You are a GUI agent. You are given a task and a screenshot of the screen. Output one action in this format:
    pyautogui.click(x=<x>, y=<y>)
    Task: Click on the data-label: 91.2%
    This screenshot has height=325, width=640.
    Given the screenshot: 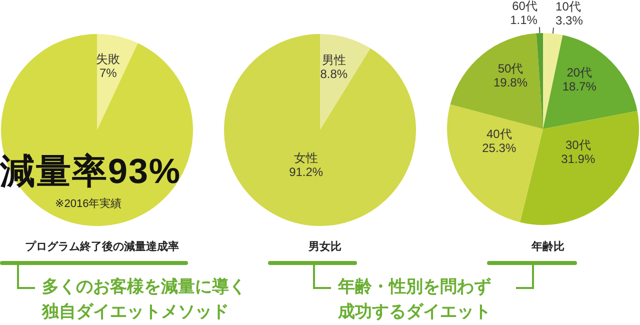 What is the action you would take?
    pyautogui.click(x=306, y=172)
    